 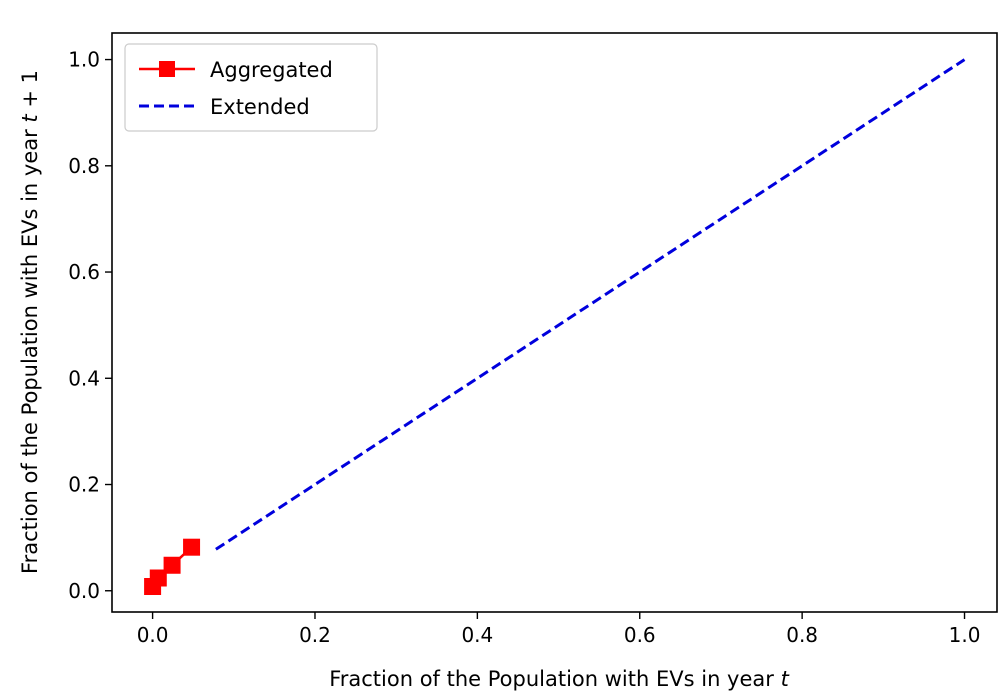 I want to click on x-tick-label: 1.0, so click(x=965, y=635).